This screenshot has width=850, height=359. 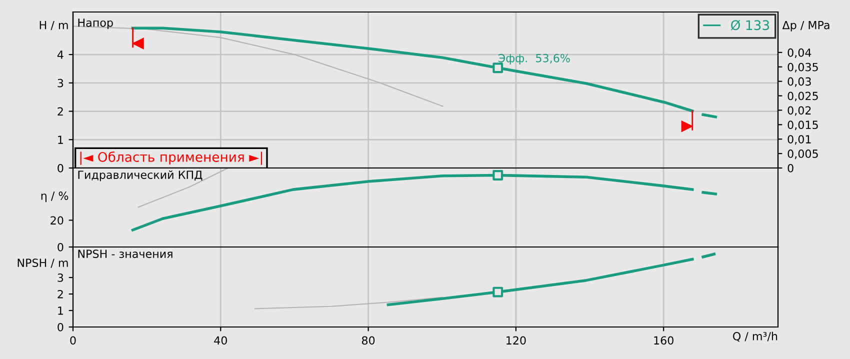 I want to click on y2-tick-label: 0, so click(x=791, y=168).